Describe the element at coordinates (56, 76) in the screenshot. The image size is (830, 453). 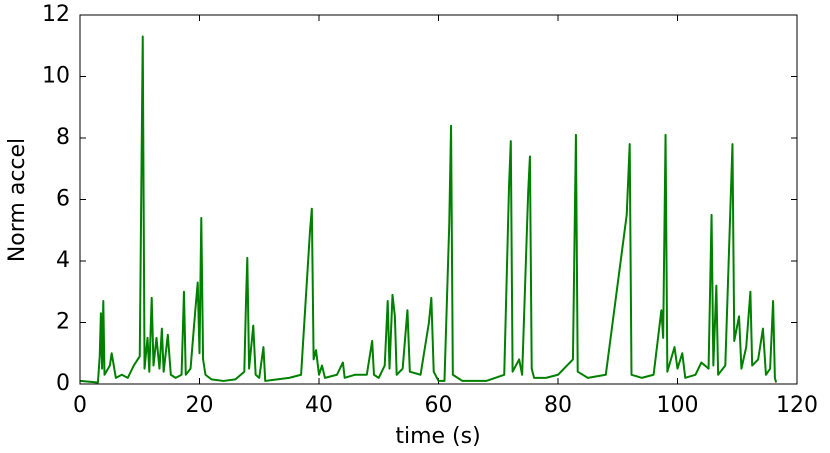
I see `y-tick-label: 10` at that location.